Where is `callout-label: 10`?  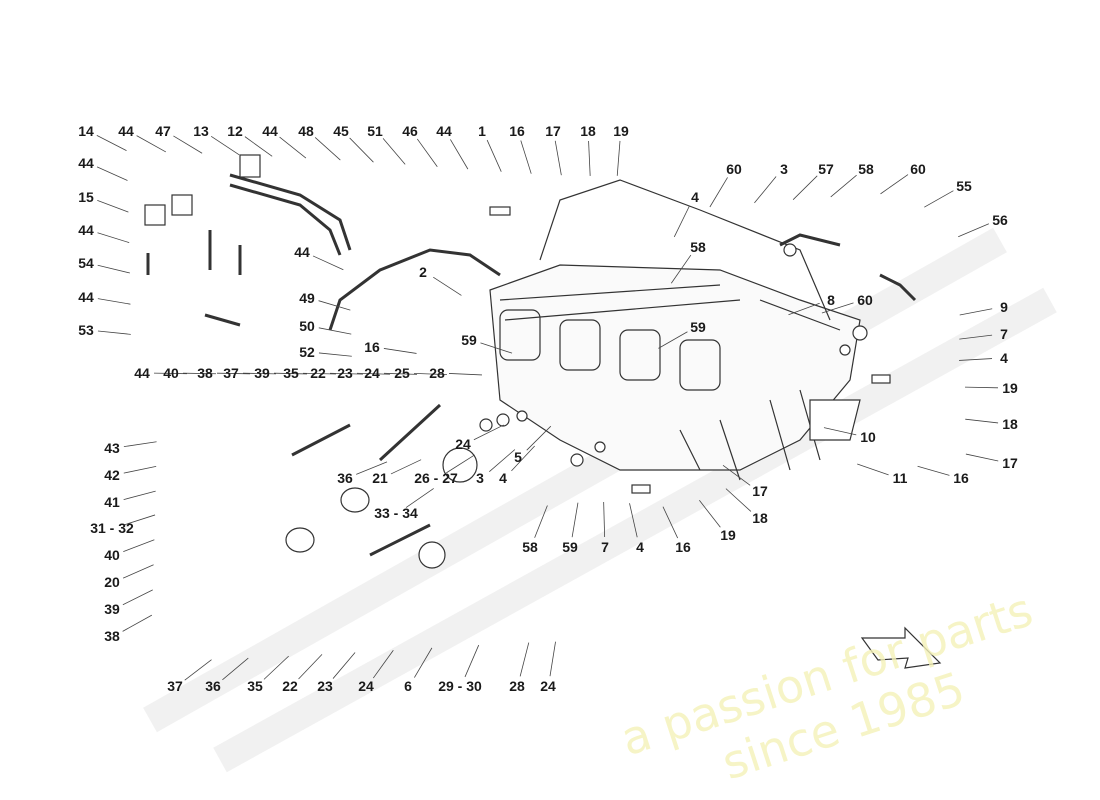
callout-label: 10 is located at coordinates (868, 437).